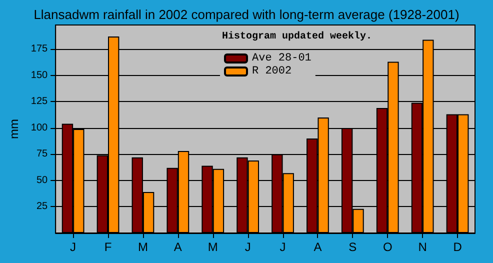 This screenshot has height=263, width=493. I want to click on y-axis-title: mm, so click(14, 129).